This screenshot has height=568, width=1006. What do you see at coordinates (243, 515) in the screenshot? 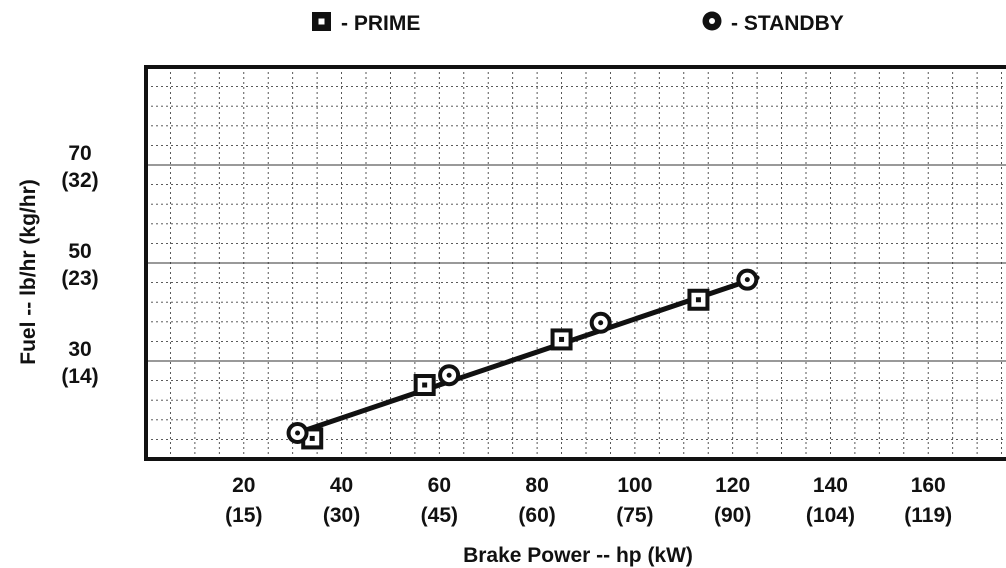
I see `x-tick-label-kw: (15)` at bounding box center [243, 515].